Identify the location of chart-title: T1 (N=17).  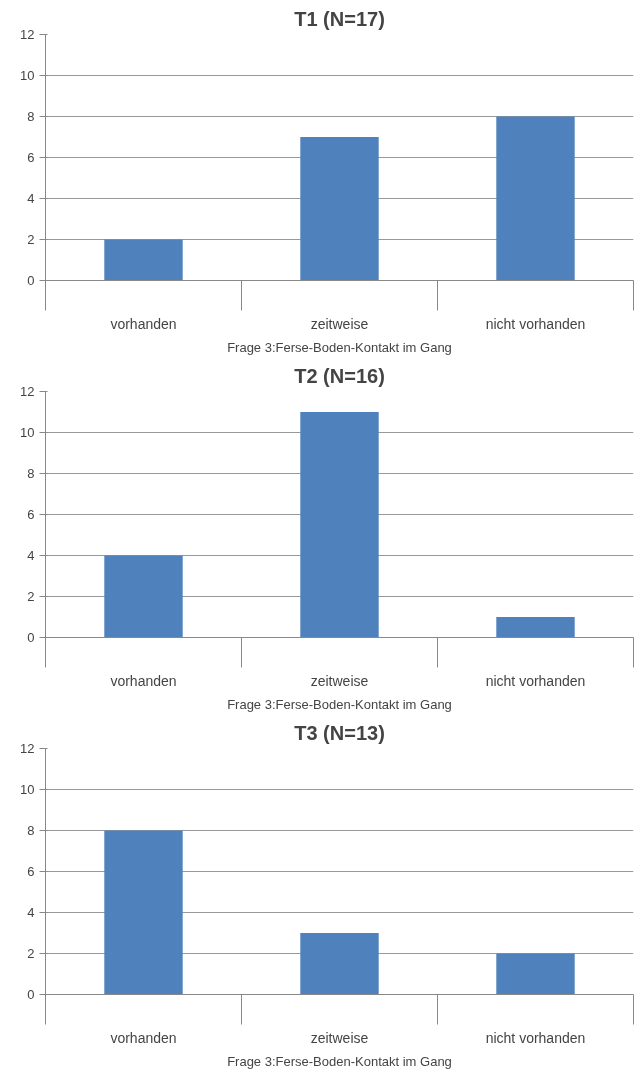
(339, 18).